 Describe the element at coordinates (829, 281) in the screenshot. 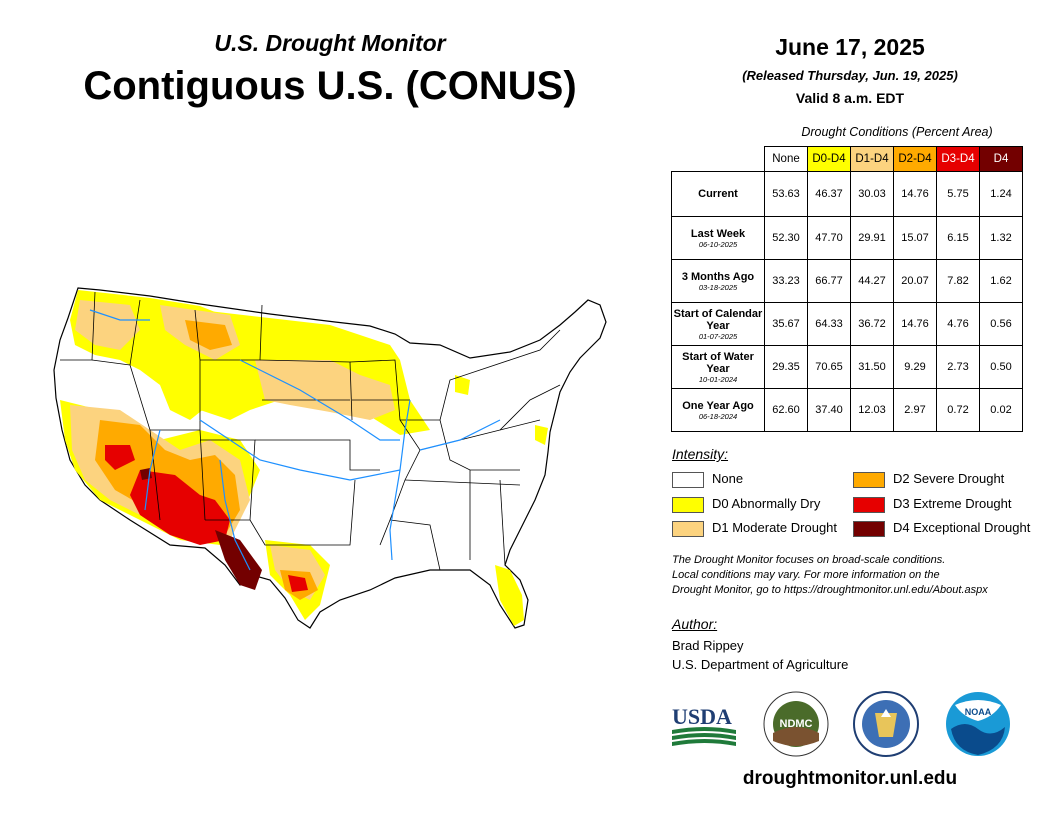

I see `table-cell: 66.77` at that location.